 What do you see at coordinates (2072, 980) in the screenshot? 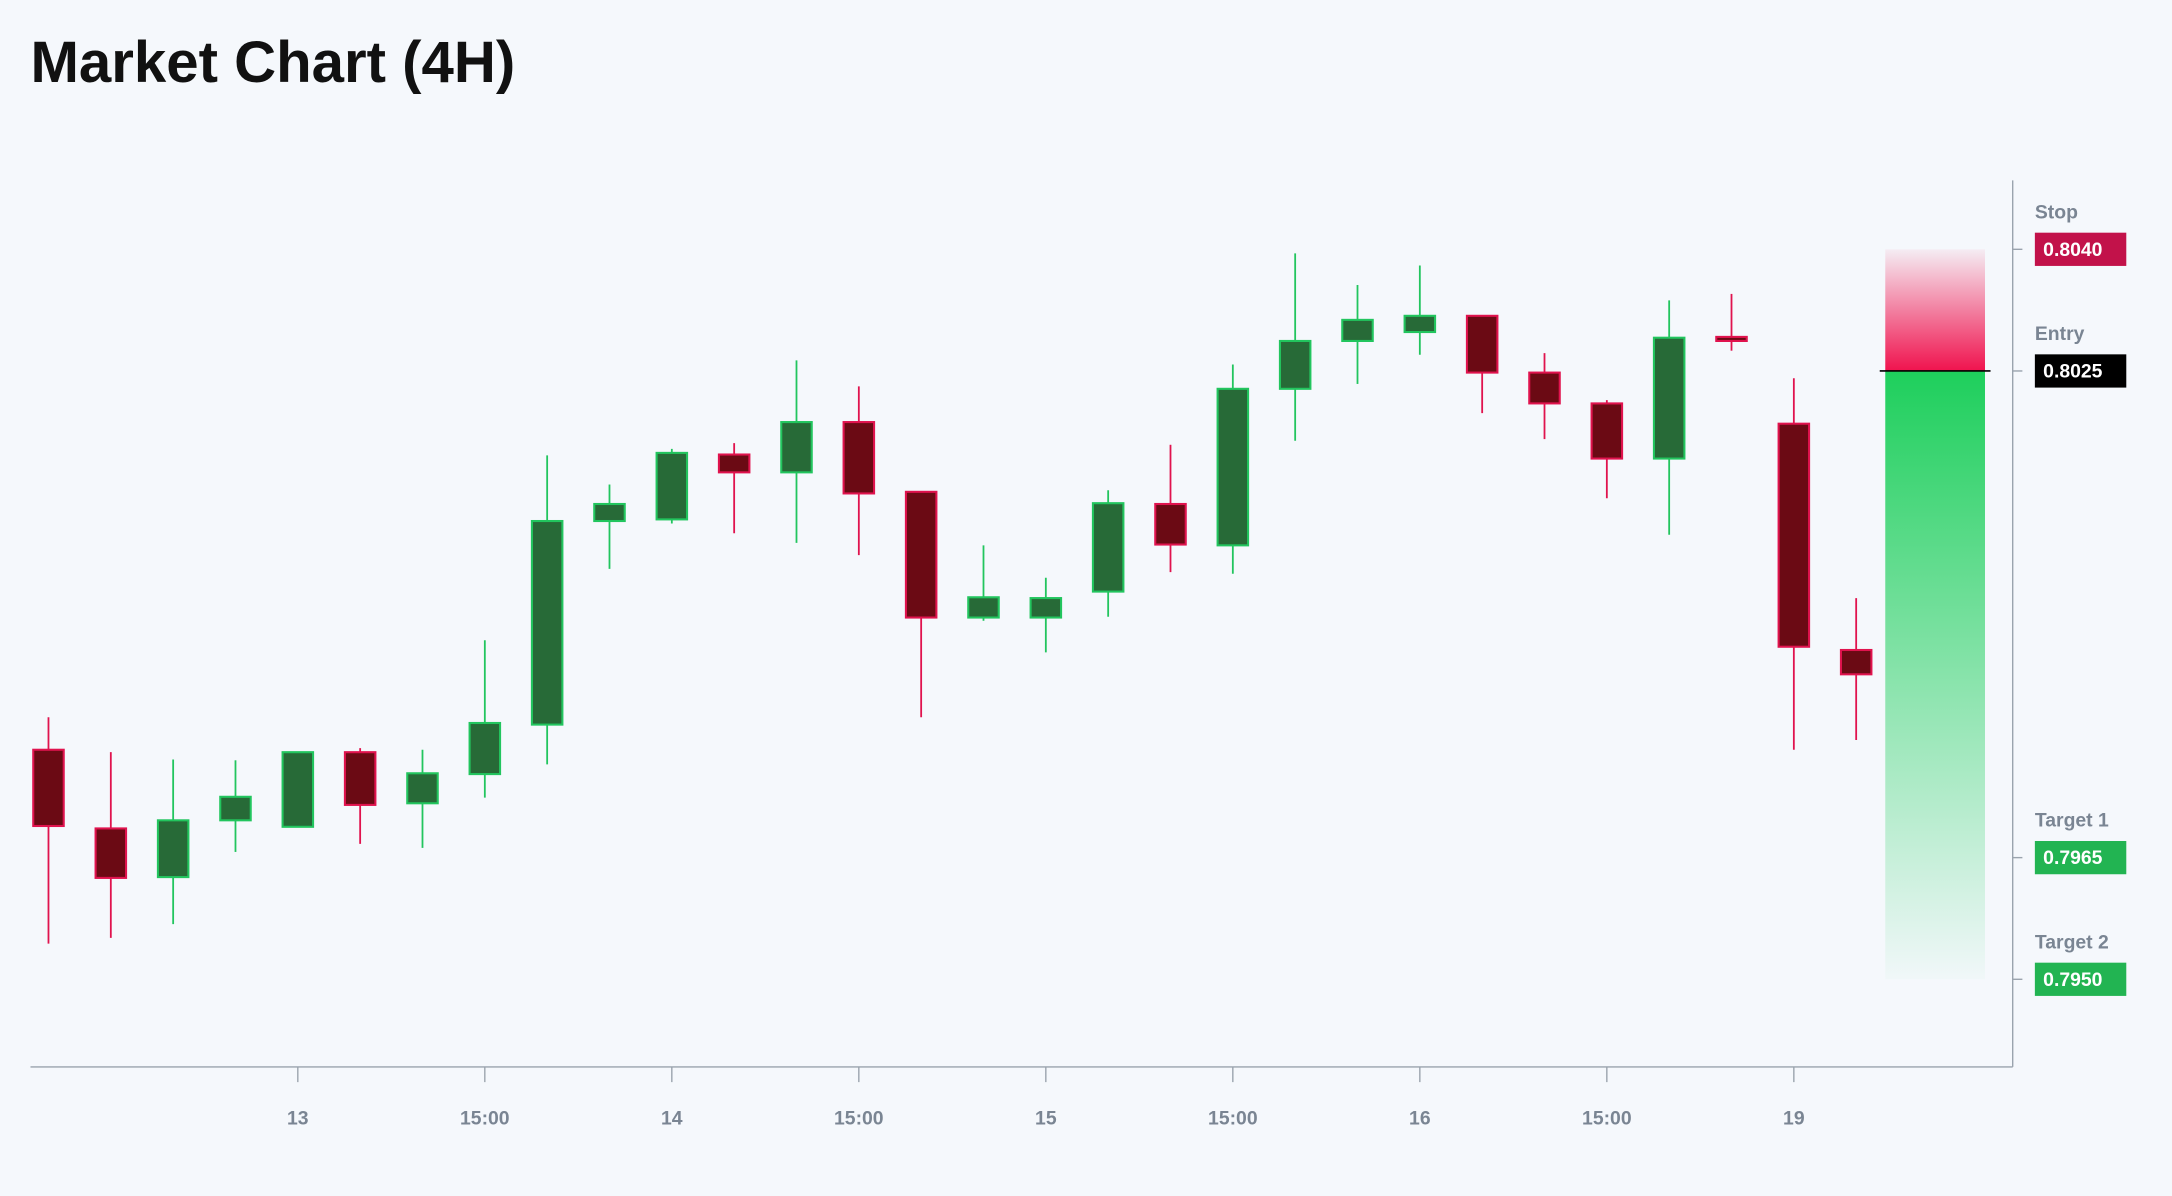
I see `level-label: 0.7950` at bounding box center [2072, 980].